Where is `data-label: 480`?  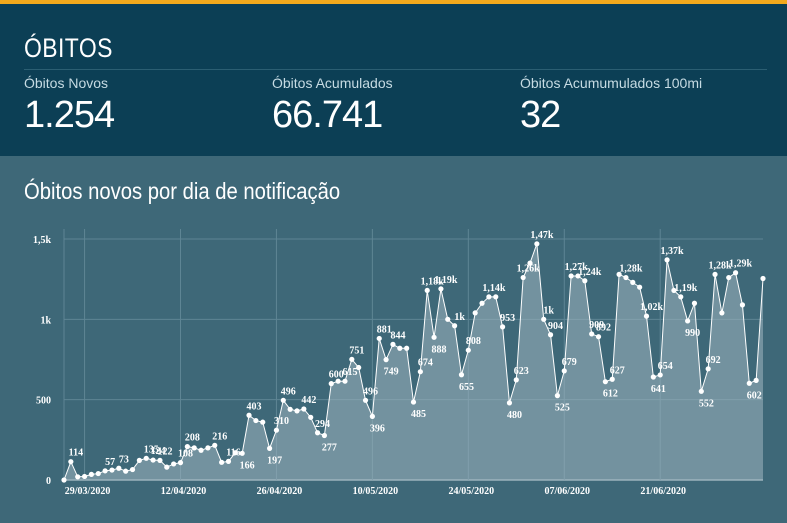 data-label: 480 is located at coordinates (514, 415).